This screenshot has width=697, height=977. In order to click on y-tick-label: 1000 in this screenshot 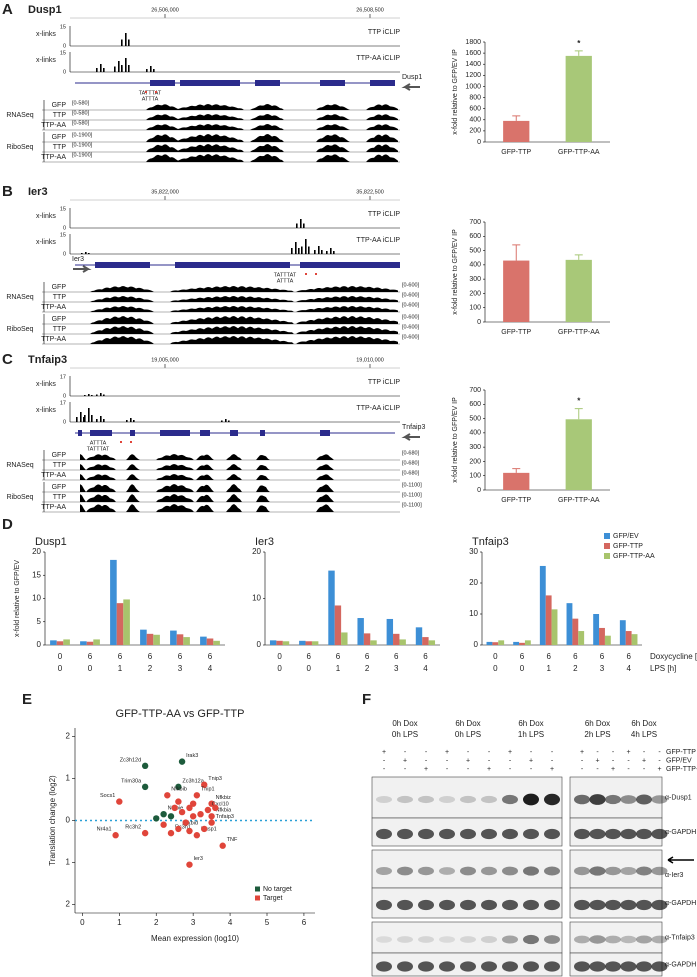, I will do `click(473, 86)`.